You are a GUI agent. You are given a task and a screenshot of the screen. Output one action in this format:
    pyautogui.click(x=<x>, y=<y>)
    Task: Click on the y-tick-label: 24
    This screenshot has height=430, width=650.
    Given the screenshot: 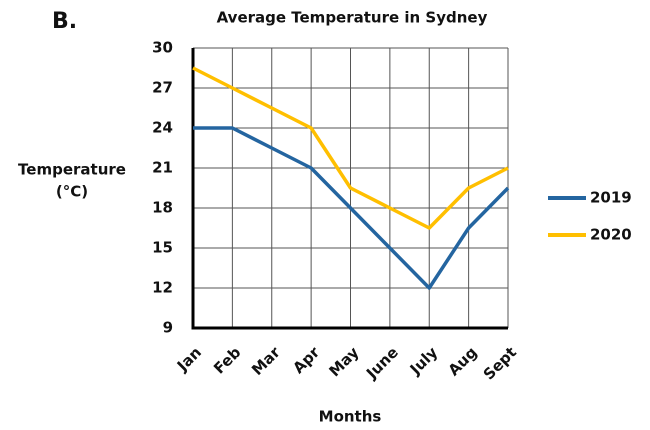 What is the action you would take?
    pyautogui.click(x=162, y=128)
    